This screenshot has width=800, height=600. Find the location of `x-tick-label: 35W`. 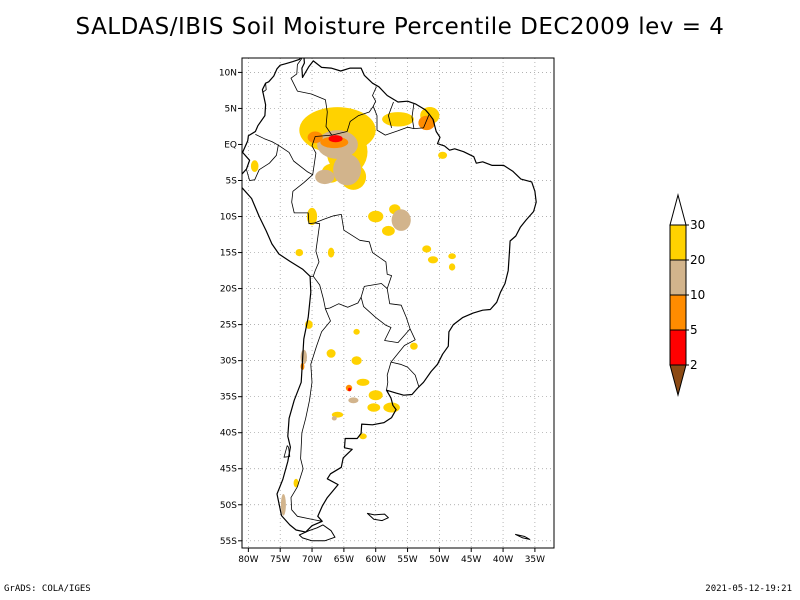

x-tick-label: 35W is located at coordinates (535, 560).